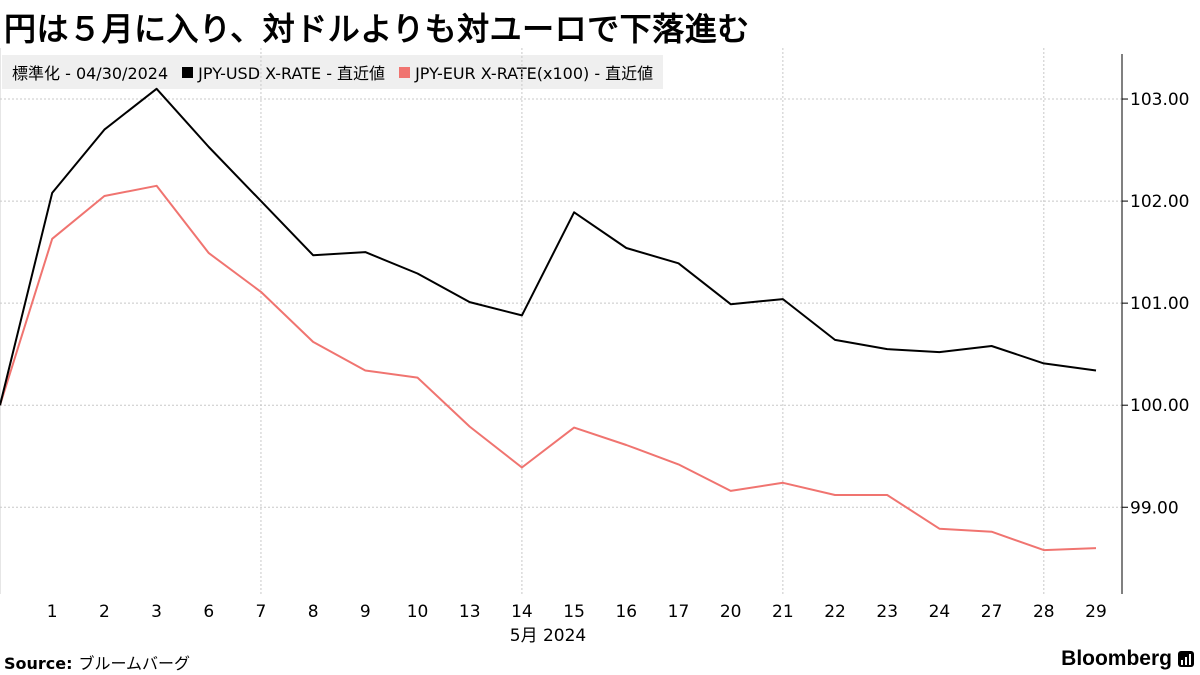 Image resolution: width=1200 pixels, height=675 pixels. What do you see at coordinates (992, 612) in the screenshot?
I see `x-tick-label: 27` at bounding box center [992, 612].